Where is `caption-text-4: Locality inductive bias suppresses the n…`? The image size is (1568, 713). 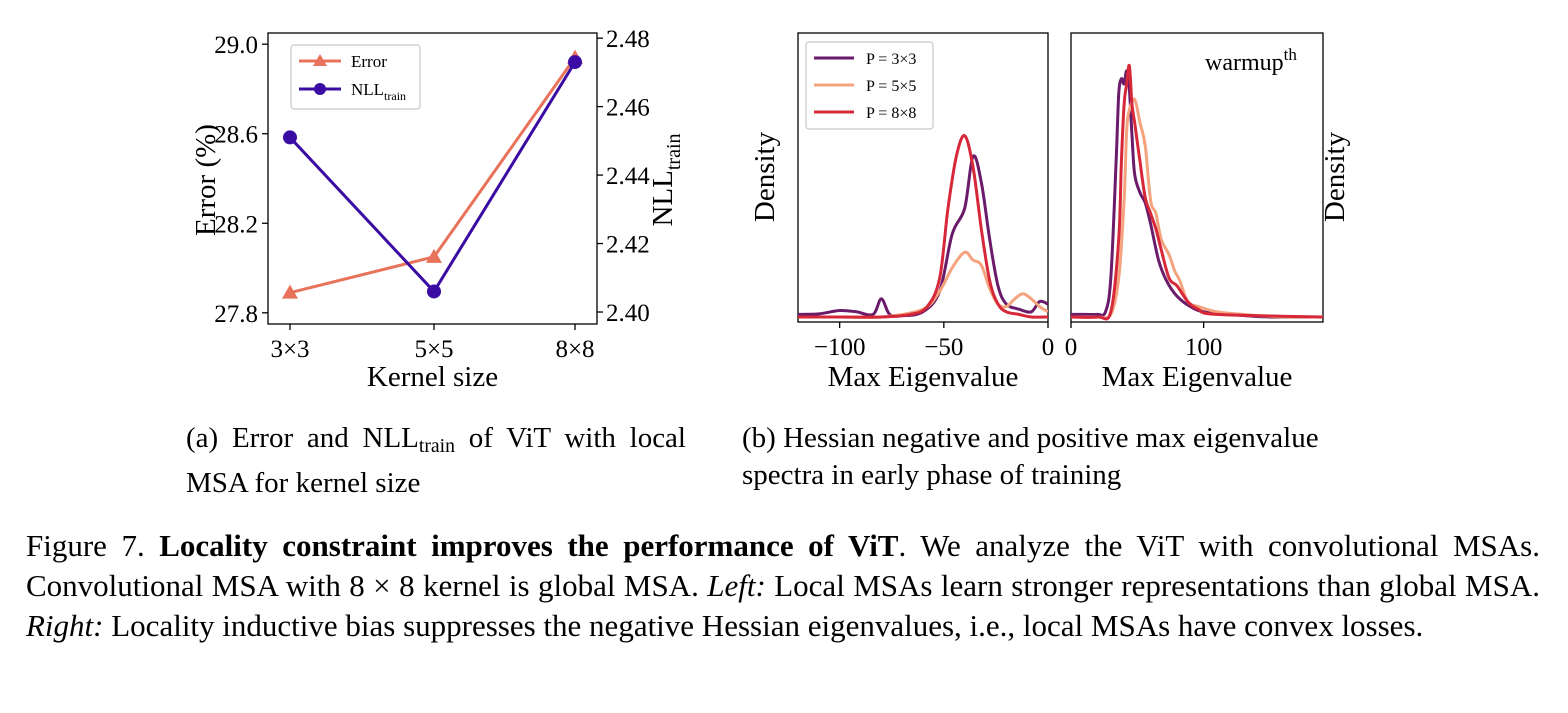
caption-text-4: Locality inductive bias suppresses the n… is located at coordinates (763, 625).